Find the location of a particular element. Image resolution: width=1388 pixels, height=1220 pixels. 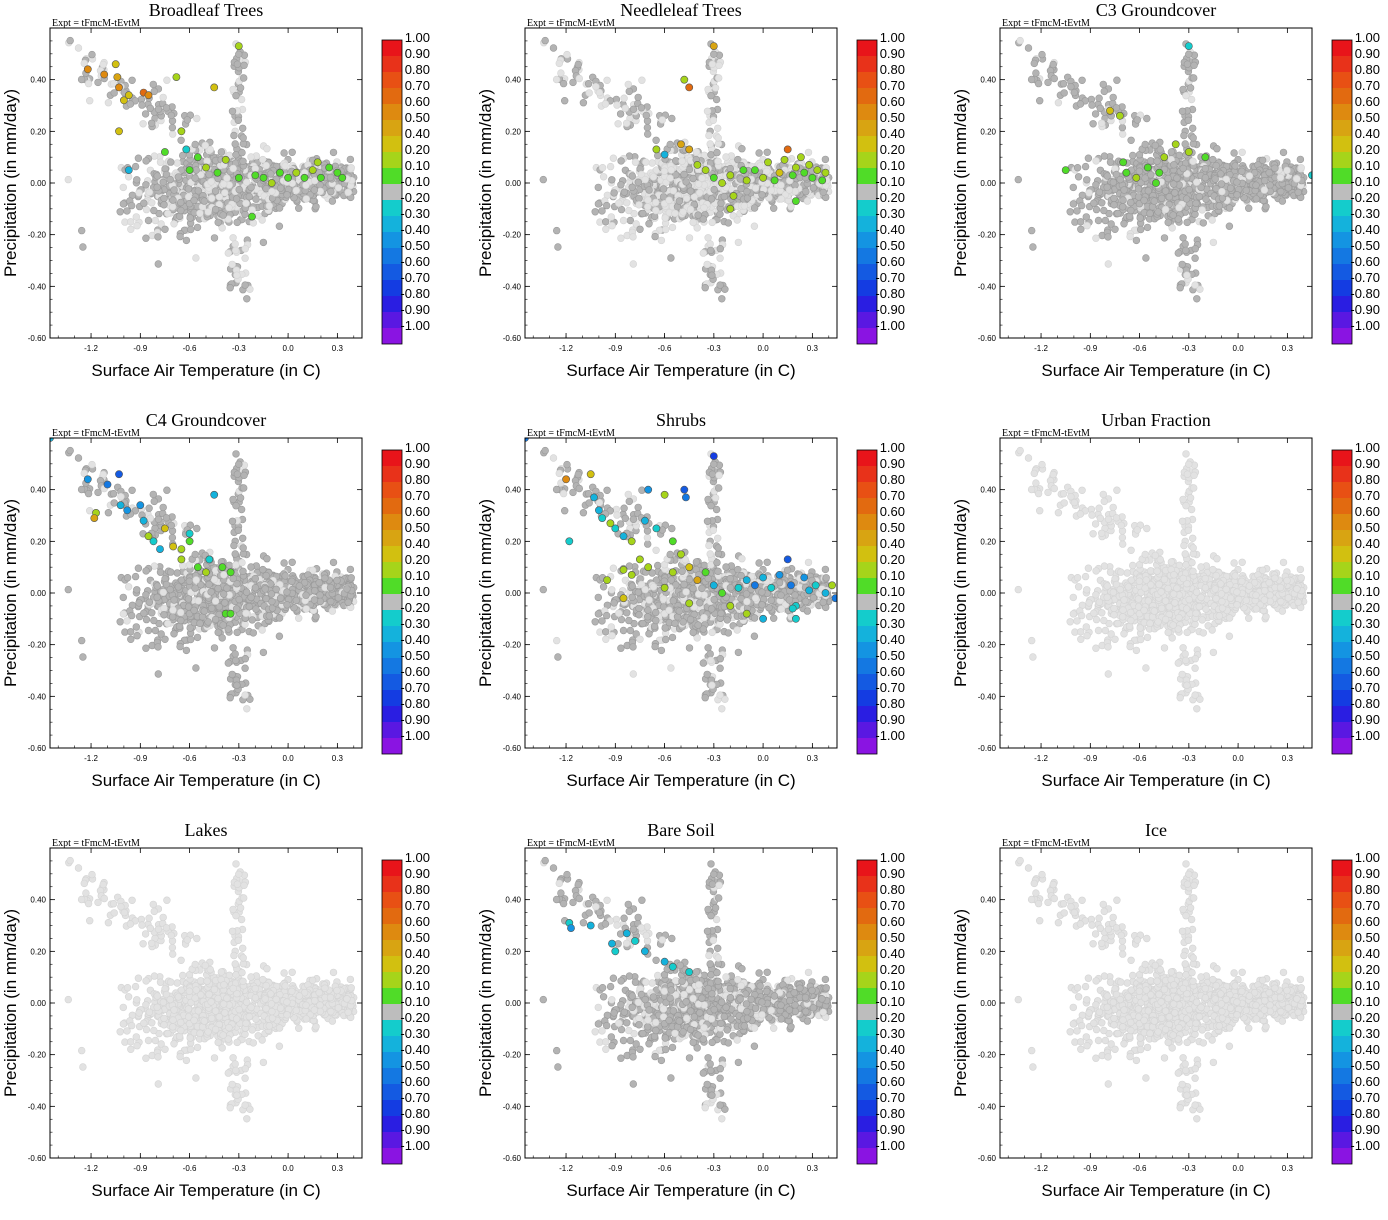

colorbar-label: -1.00 is located at coordinates (415, 325).